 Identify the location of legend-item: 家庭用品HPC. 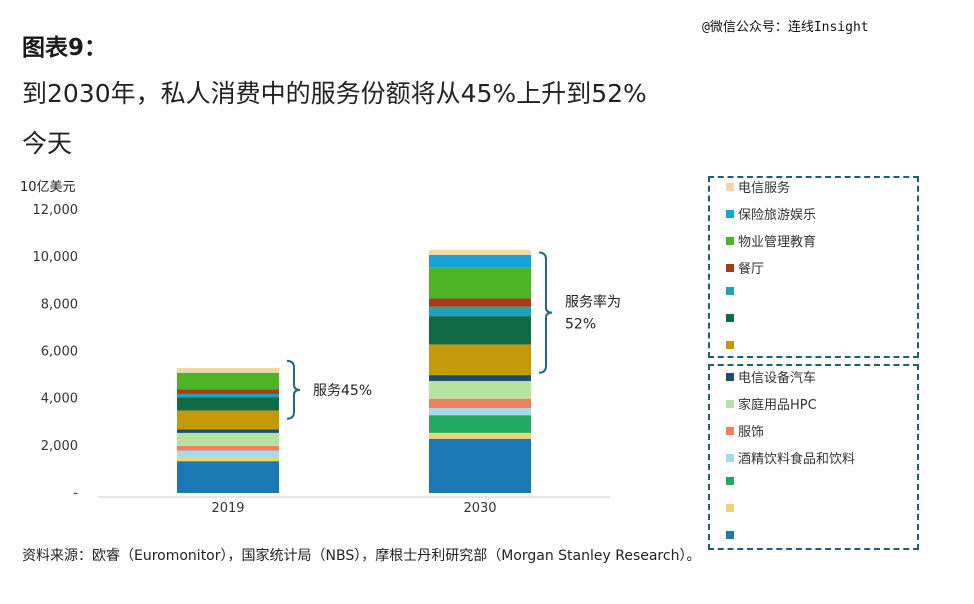
(771, 403).